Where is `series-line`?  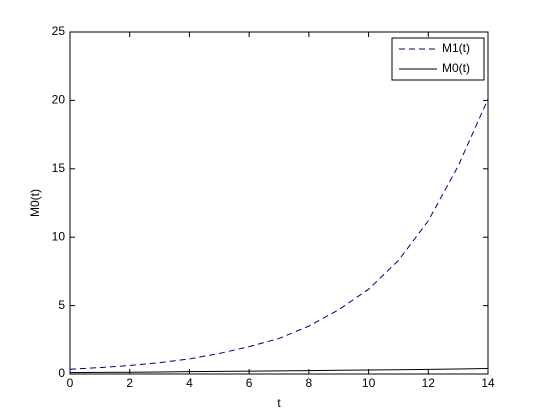
series-line is located at coordinates (279, 371).